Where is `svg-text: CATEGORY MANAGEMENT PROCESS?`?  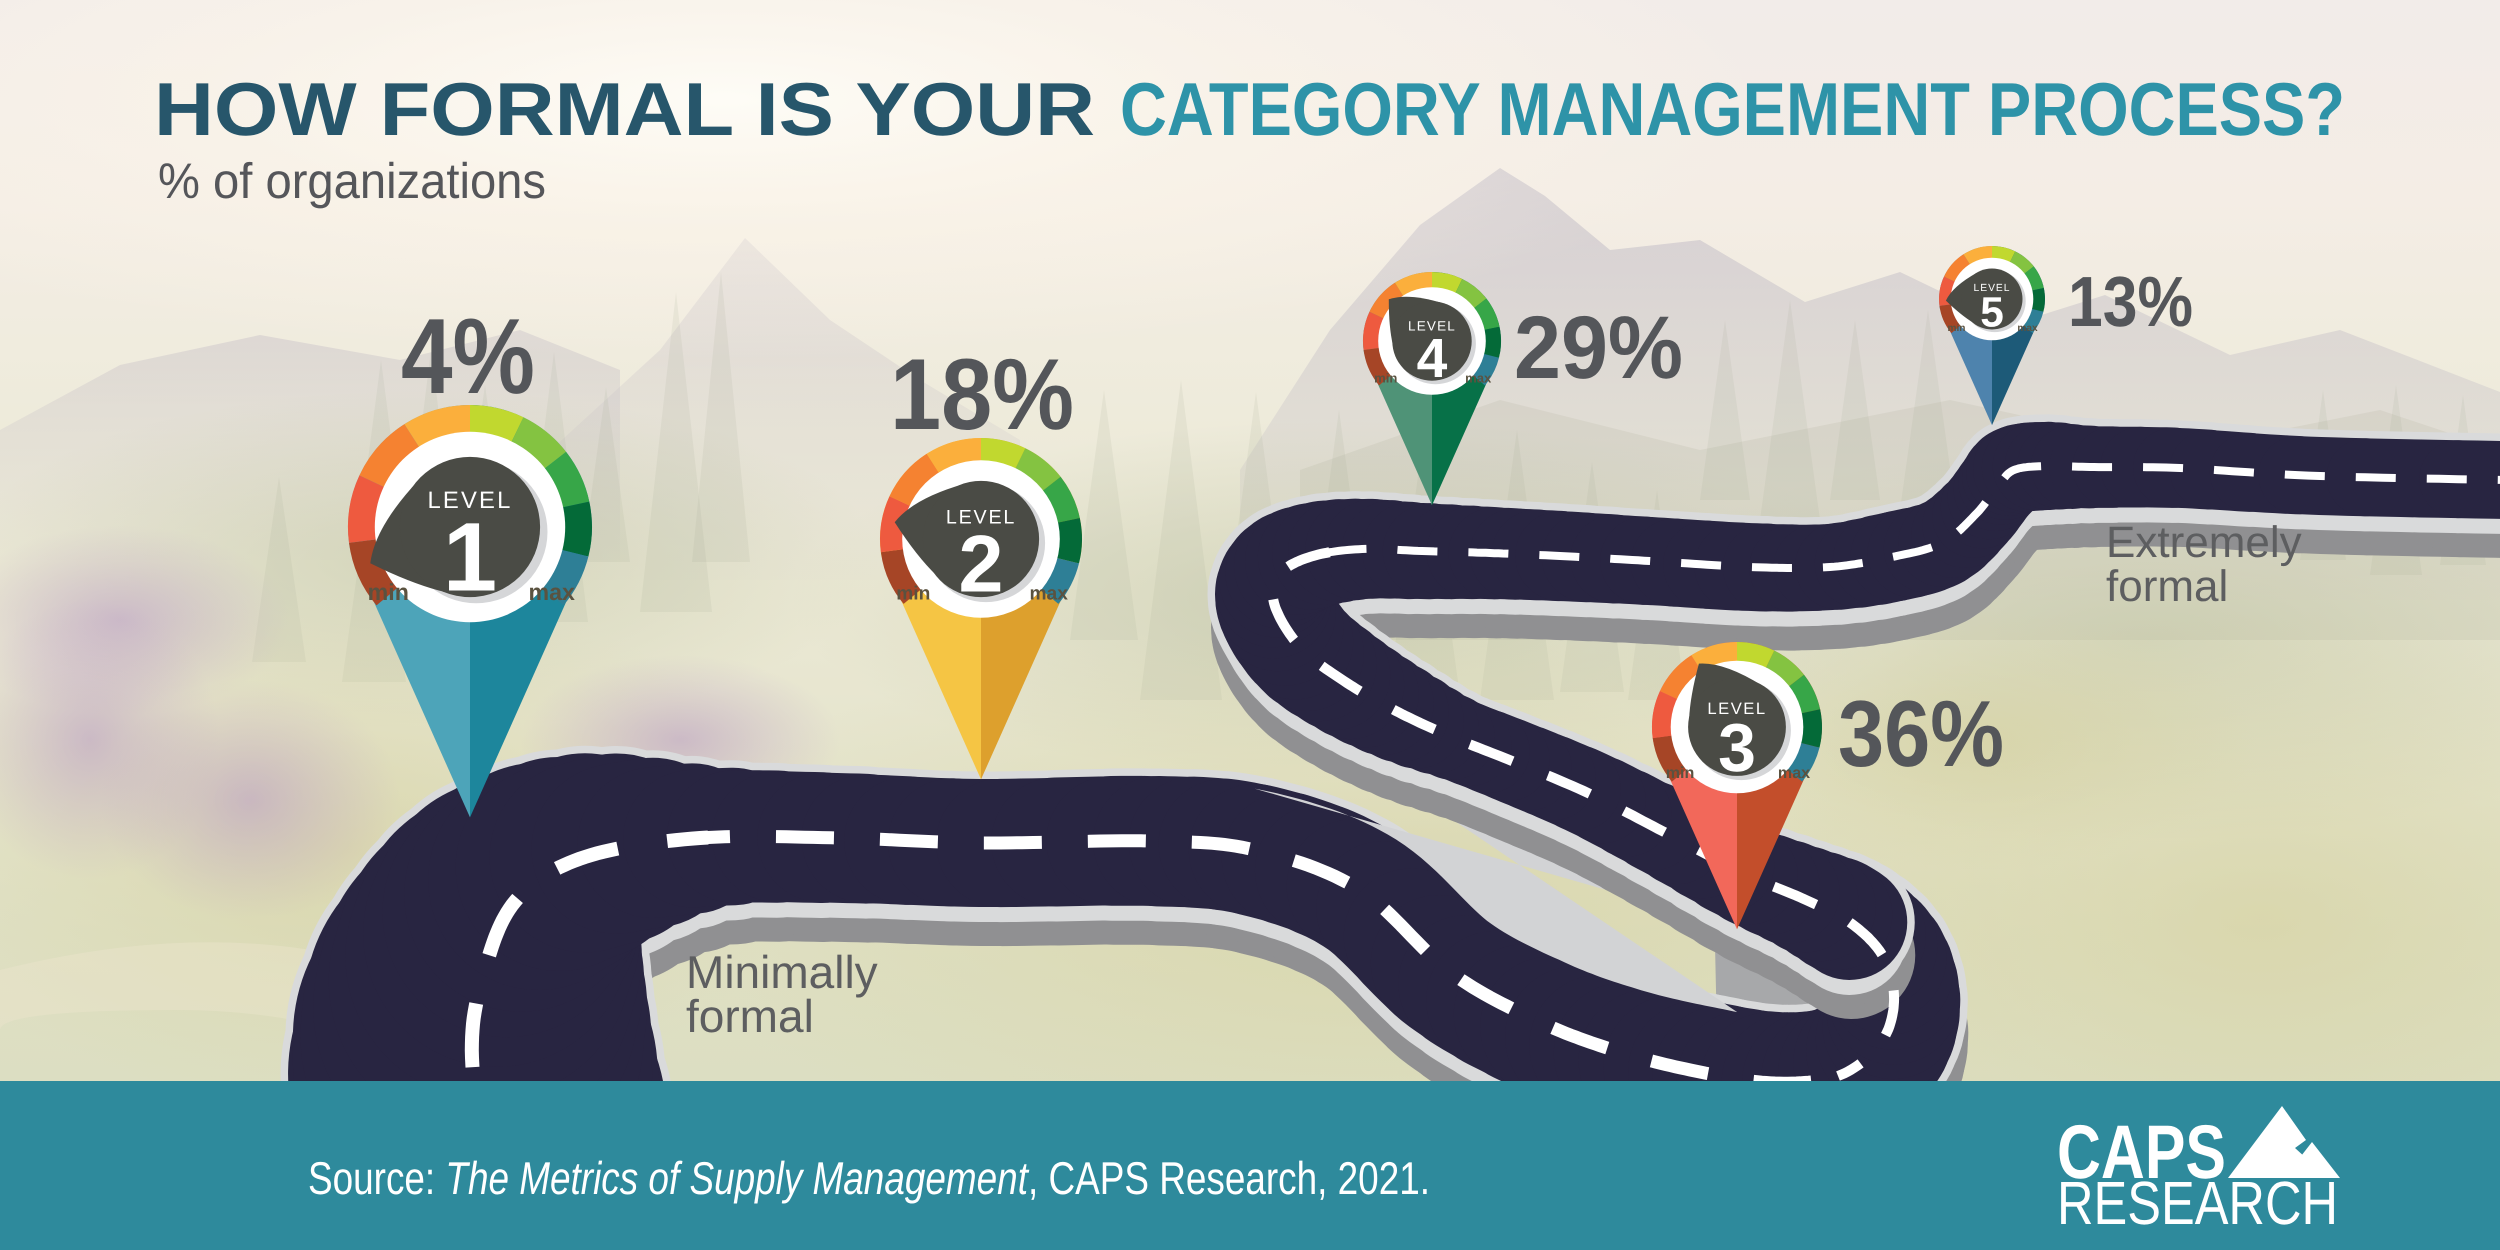 svg-text: CATEGORY MANAGEMENT PROCESS? is located at coordinates (1732, 109).